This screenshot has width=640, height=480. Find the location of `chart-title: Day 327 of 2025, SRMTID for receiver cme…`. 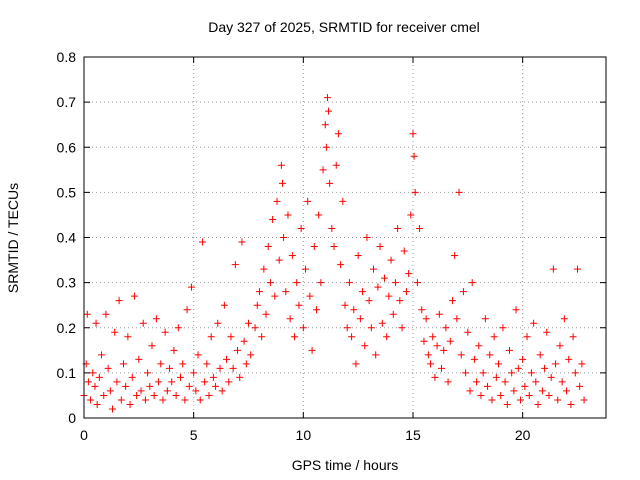

chart-title: Day 327 of 2025, SRMTID for receiver cme… is located at coordinates (344, 27).